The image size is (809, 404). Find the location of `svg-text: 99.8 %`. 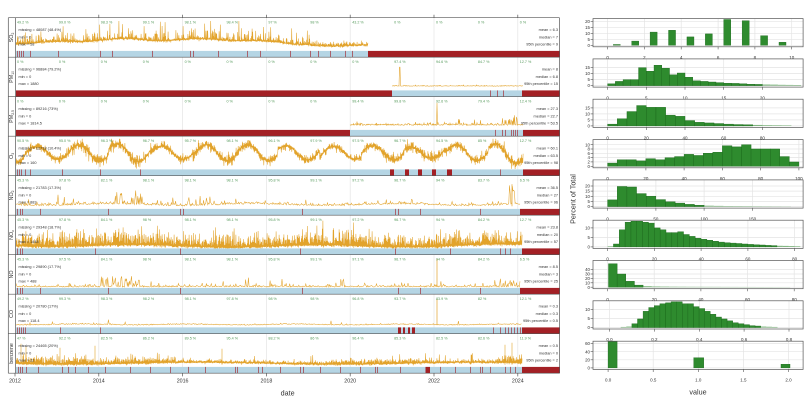

svg-text: 99.8 % is located at coordinates (400, 102).